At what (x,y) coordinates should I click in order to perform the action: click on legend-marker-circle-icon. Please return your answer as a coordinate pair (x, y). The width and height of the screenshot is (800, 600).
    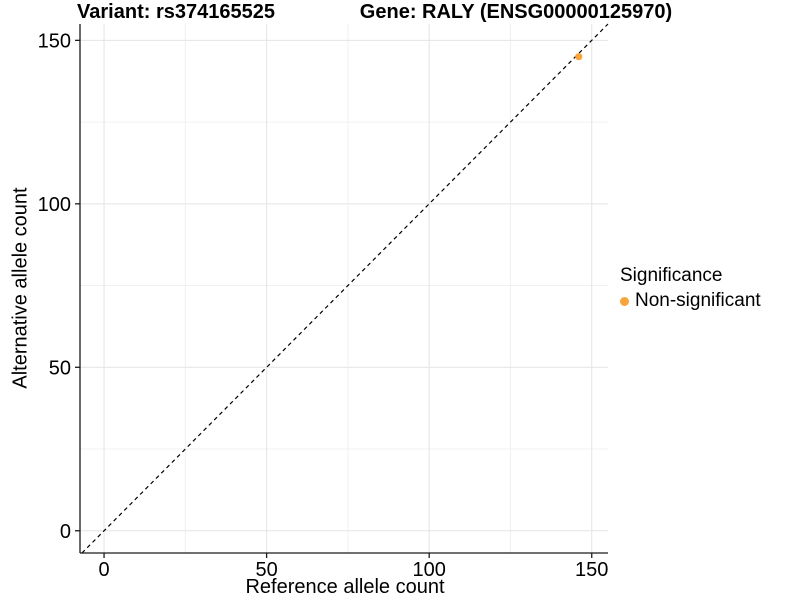
    Looking at the image, I should click on (624, 301).